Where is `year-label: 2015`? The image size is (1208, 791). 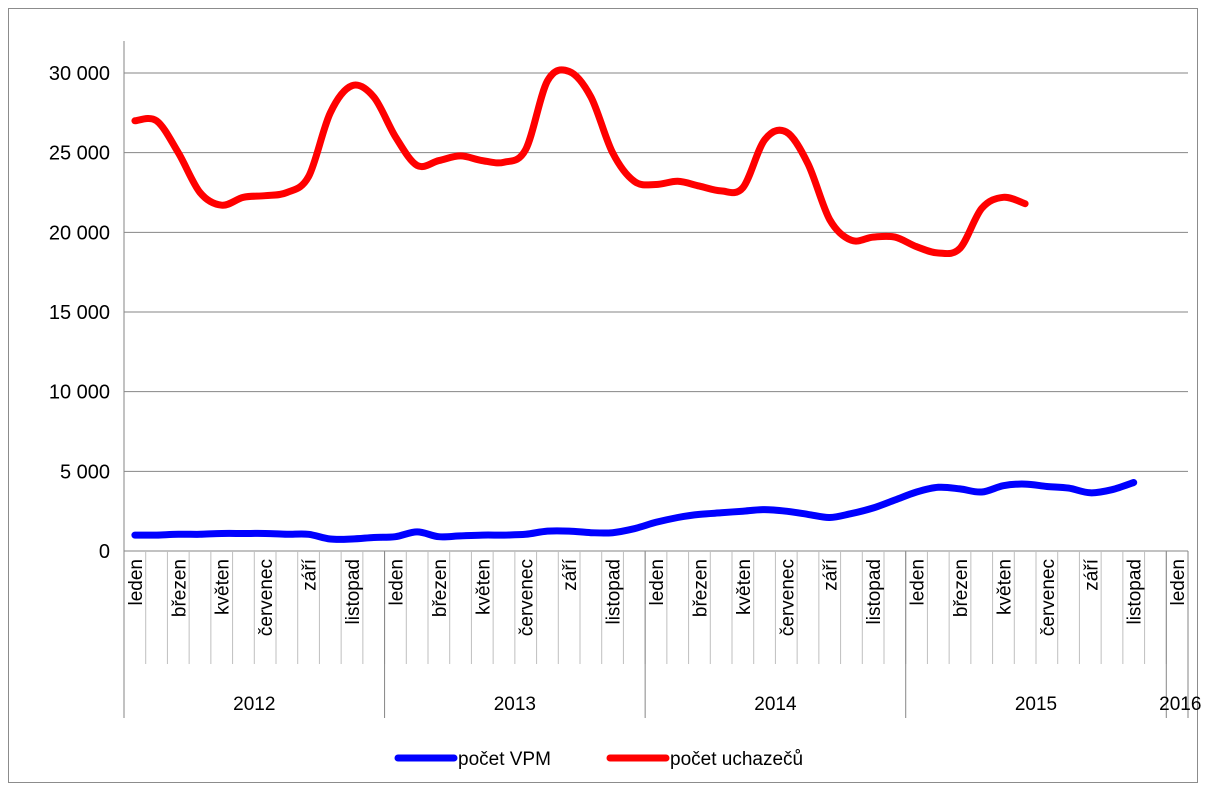 year-label: 2015 is located at coordinates (1036, 704).